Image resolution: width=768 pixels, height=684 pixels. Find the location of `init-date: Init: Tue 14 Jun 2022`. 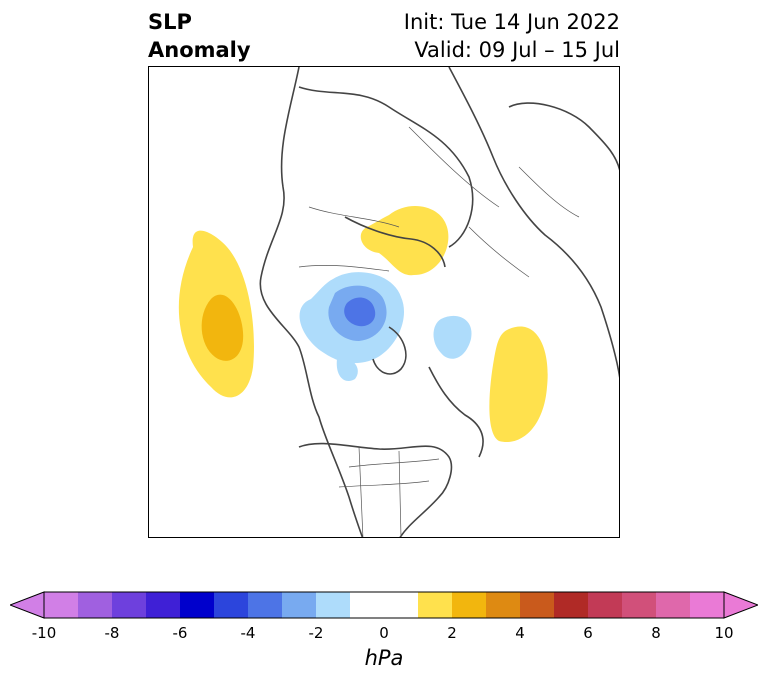

init-date: Init: Tue 14 Jun 2022 is located at coordinates (511, 22).